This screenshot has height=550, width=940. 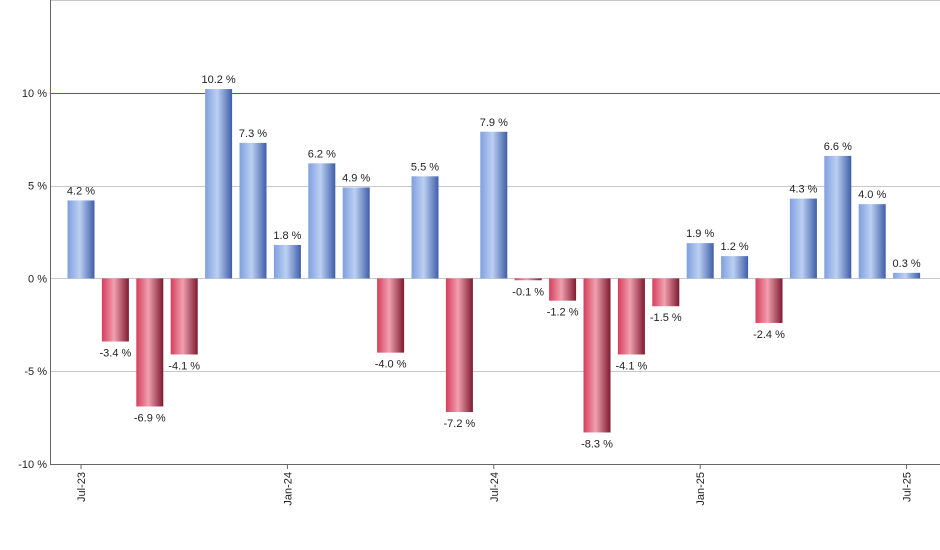 What do you see at coordinates (528, 292) in the screenshot?
I see `bar-label-13: -0.1 %` at bounding box center [528, 292].